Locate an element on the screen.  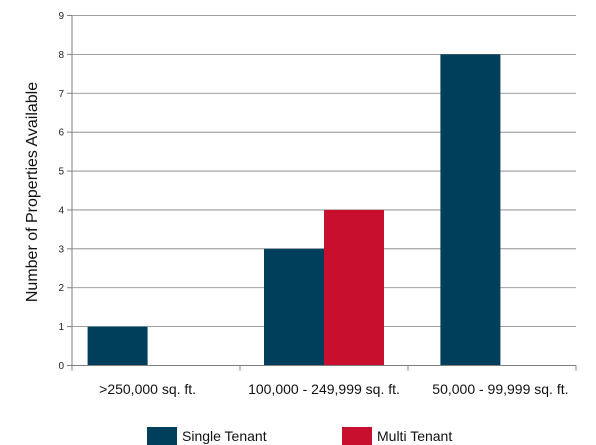
y-tick-label: 1 is located at coordinates (61, 327).